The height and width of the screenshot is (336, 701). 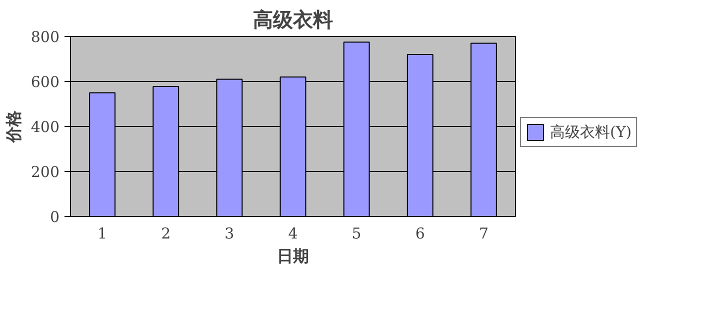 I want to click on x-tick-label: 2, so click(x=166, y=233).